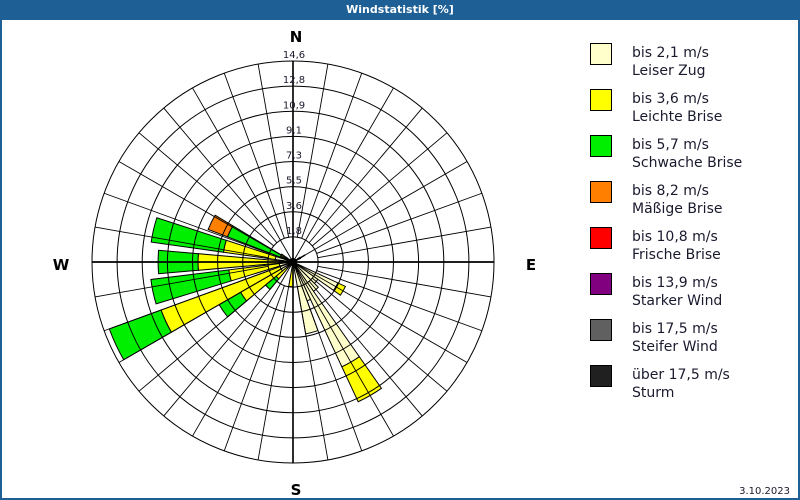 This screenshot has width=800, height=500. I want to click on ring-label: 5,5, so click(294, 181).